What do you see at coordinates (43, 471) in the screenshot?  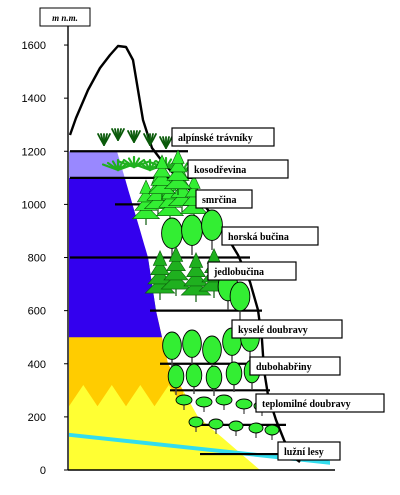 I see `y-tick-label: 0` at bounding box center [43, 471].